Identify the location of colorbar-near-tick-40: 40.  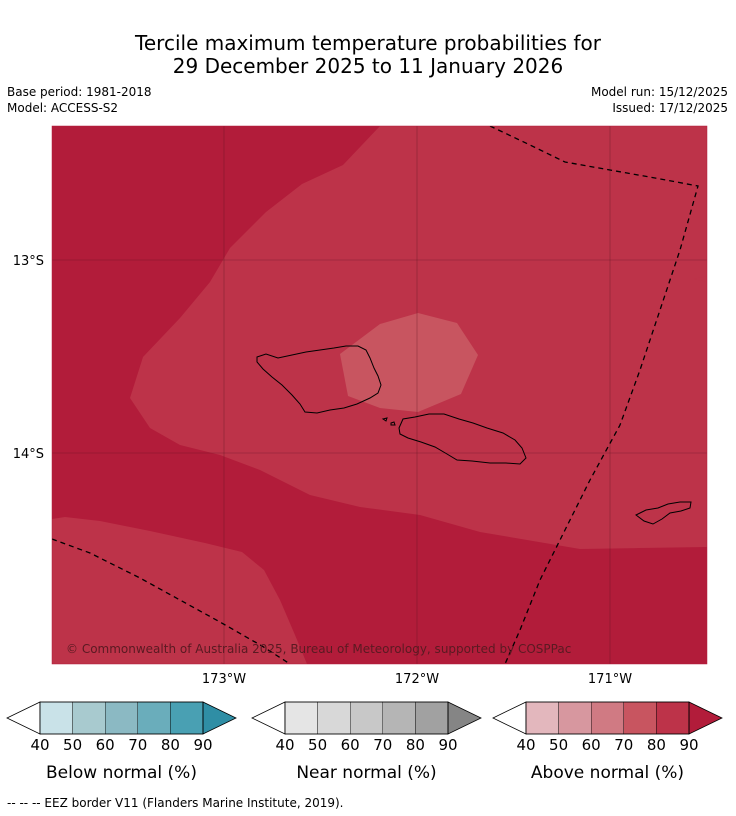
(284, 745).